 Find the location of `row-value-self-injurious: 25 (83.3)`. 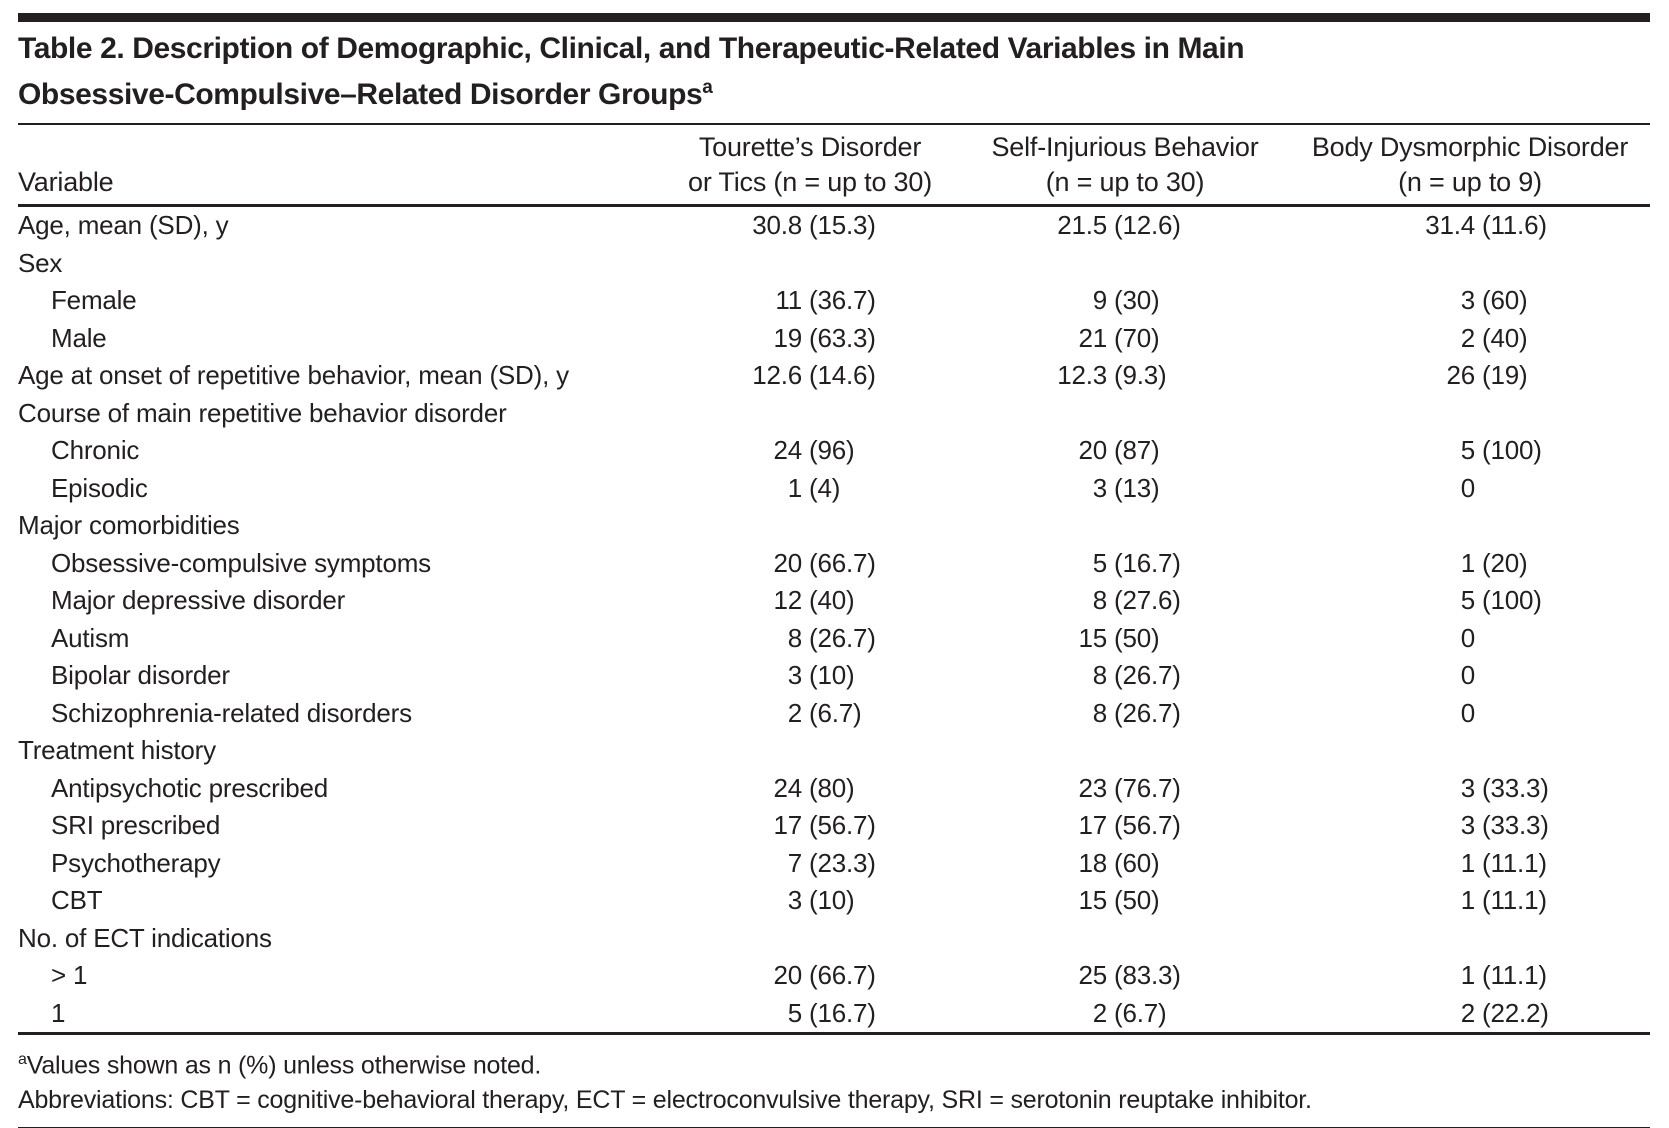

row-value-self-injurious: 25 (83.3) is located at coordinates (1129, 975).